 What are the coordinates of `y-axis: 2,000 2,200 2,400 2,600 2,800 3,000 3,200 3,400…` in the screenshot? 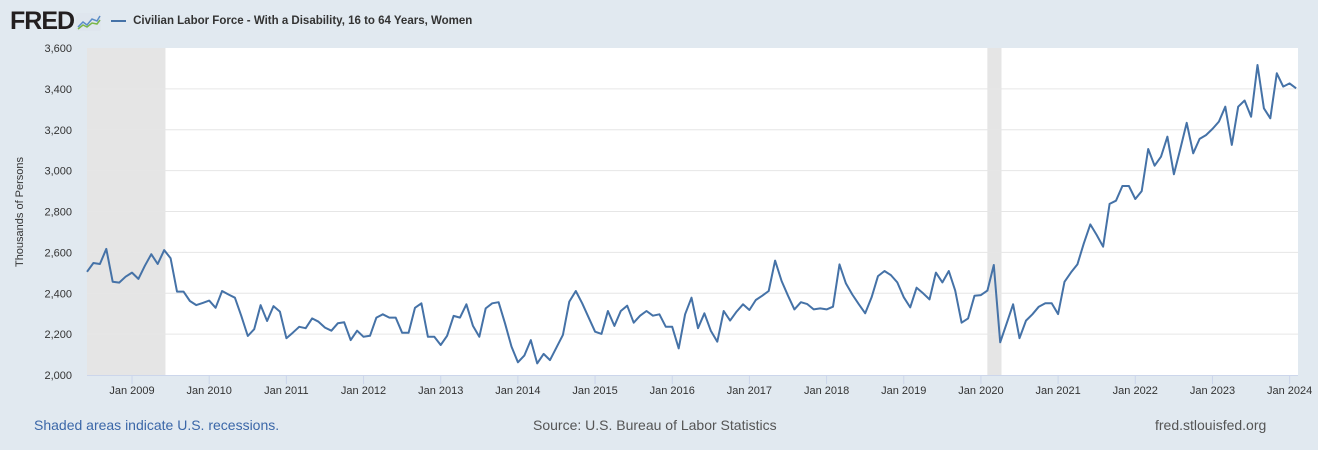 It's located at (58, 212).